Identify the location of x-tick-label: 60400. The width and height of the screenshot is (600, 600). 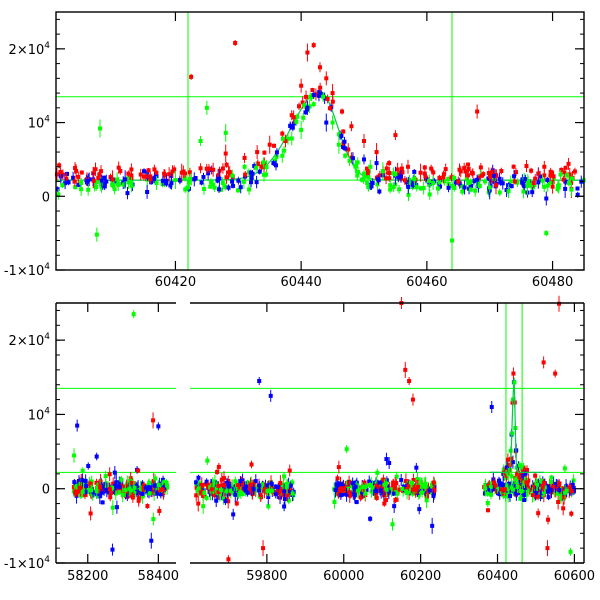
(497, 576).